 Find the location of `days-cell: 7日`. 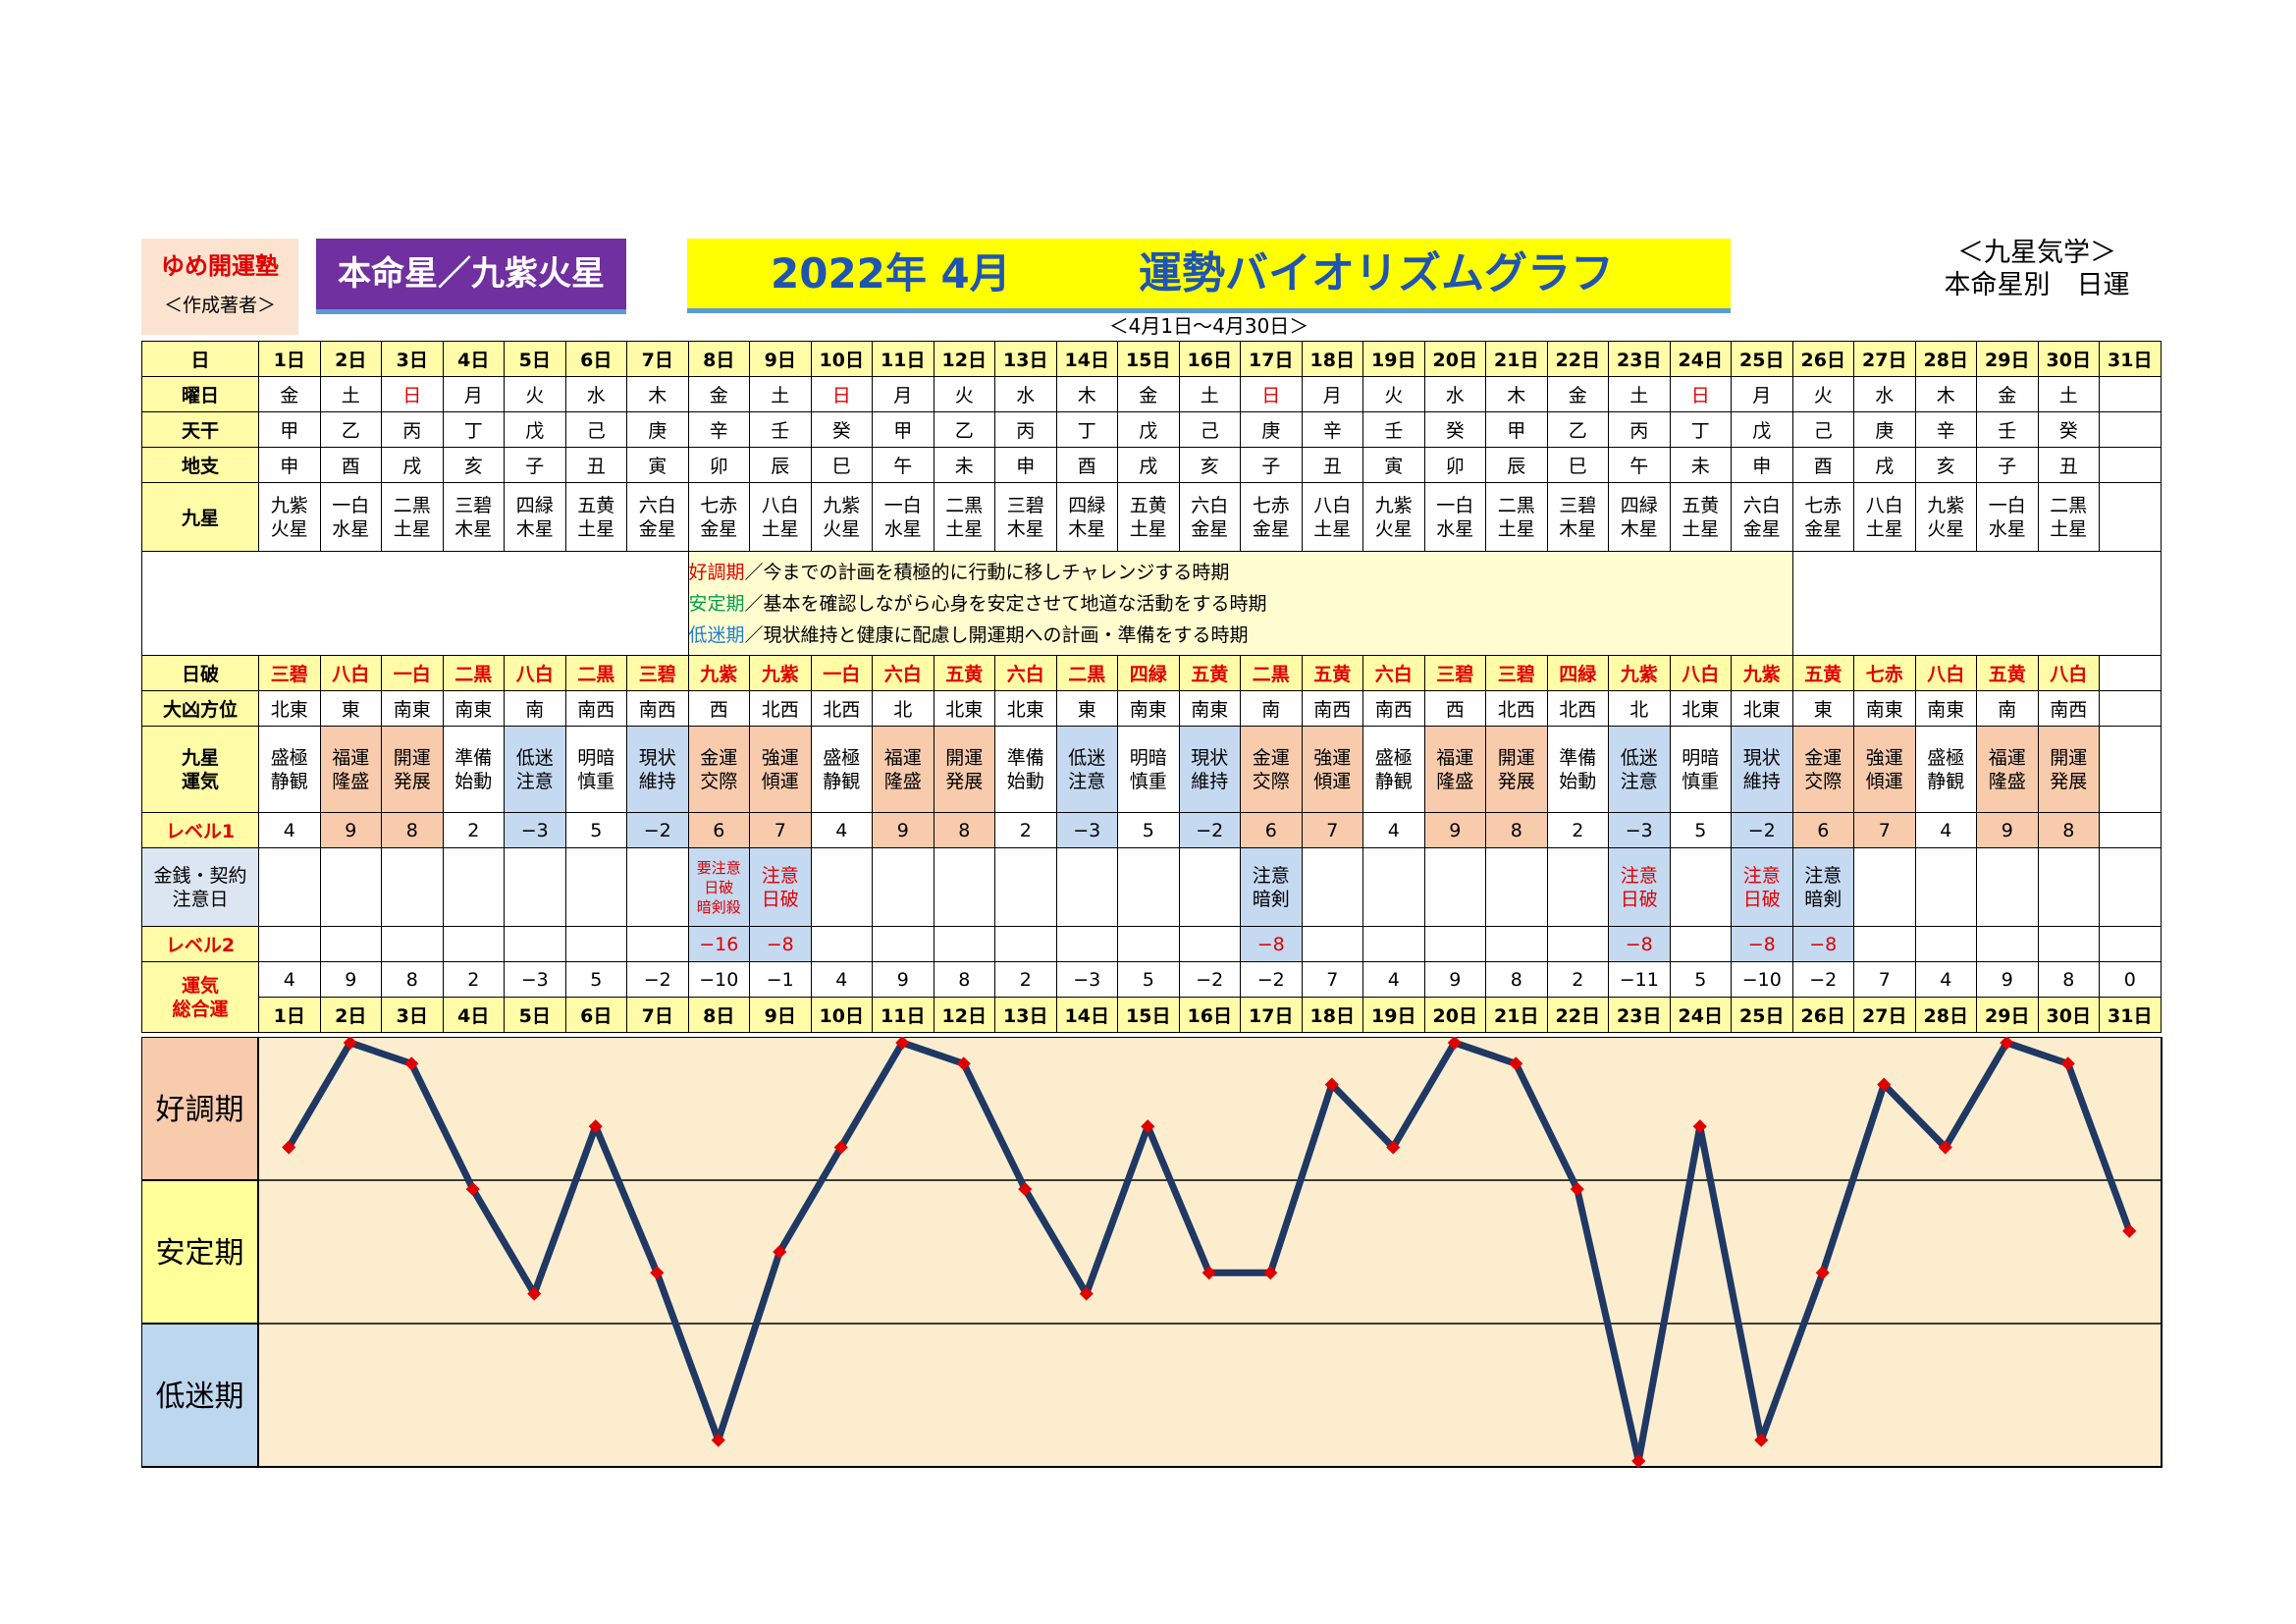

days-cell: 7日 is located at coordinates (657, 359).